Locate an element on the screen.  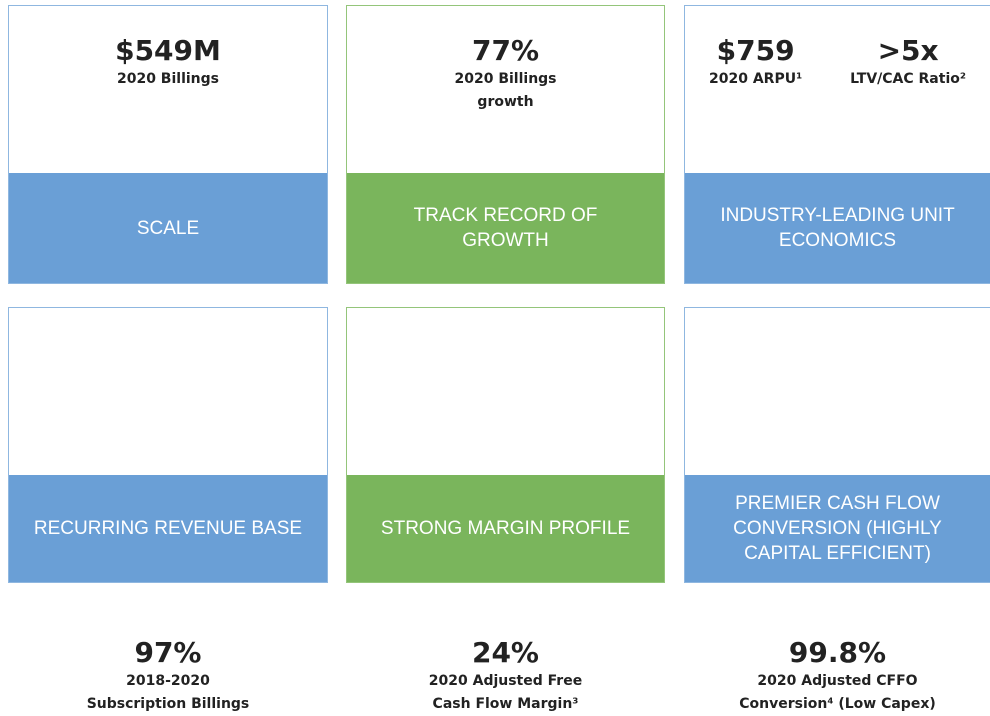
metrics: 24% 2020 Adjusted Free Cash Flow Margin³ is located at coordinates (505, 676).